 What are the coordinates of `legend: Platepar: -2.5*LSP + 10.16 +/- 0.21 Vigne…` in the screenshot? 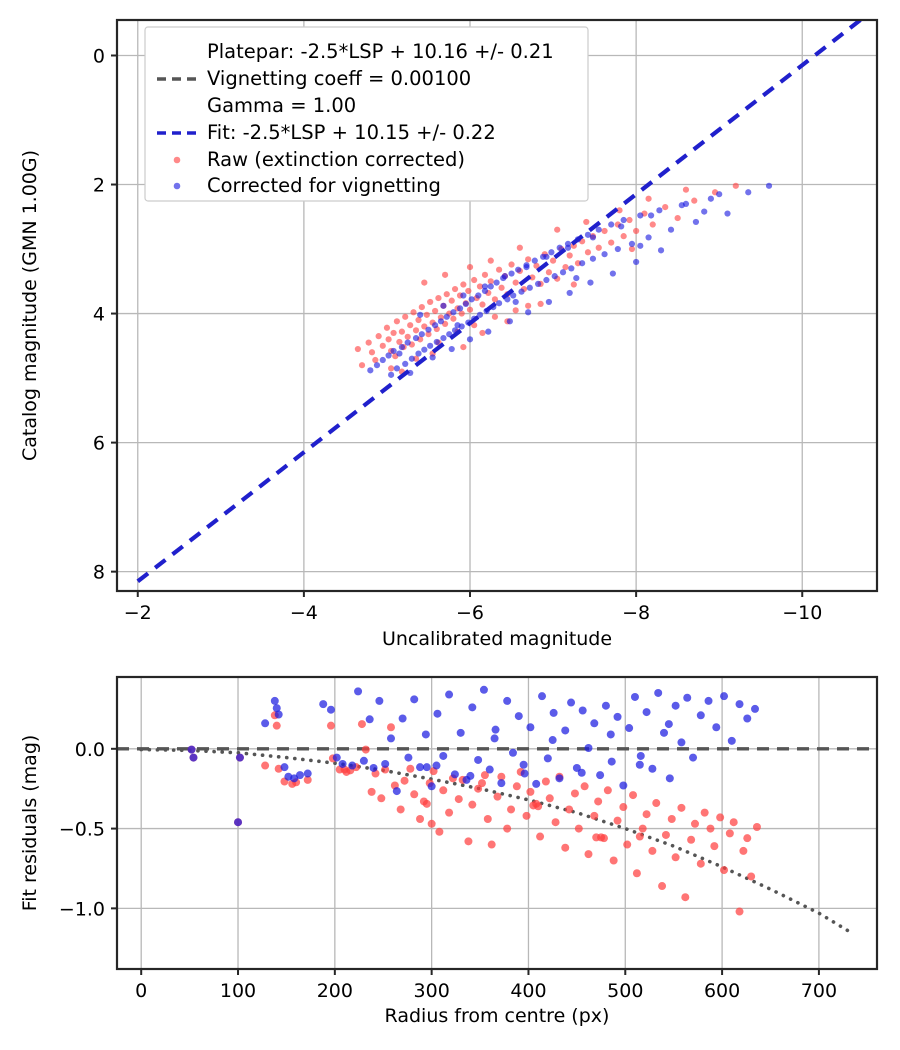 It's located at (366, 114).